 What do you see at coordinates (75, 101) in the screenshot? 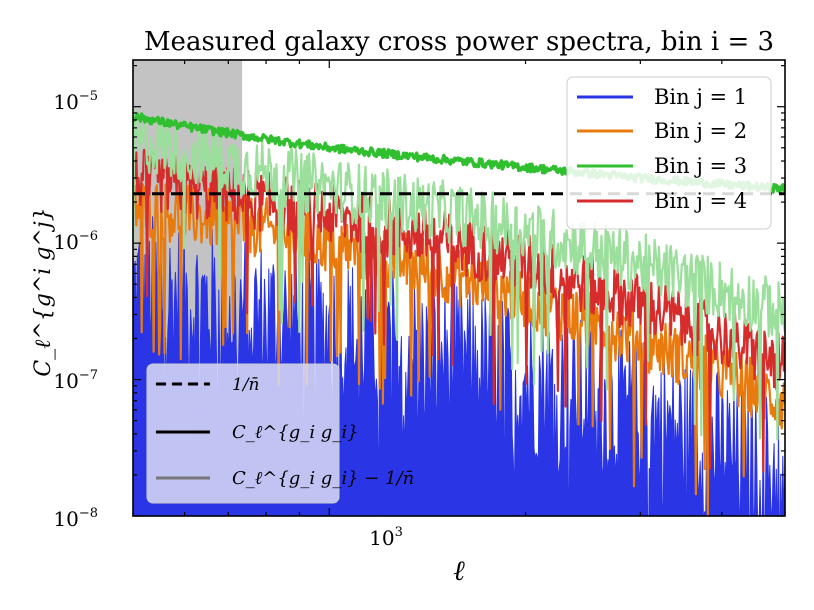
I see `y-tick-label-1e-5: 10⁻⁵` at bounding box center [75, 101].